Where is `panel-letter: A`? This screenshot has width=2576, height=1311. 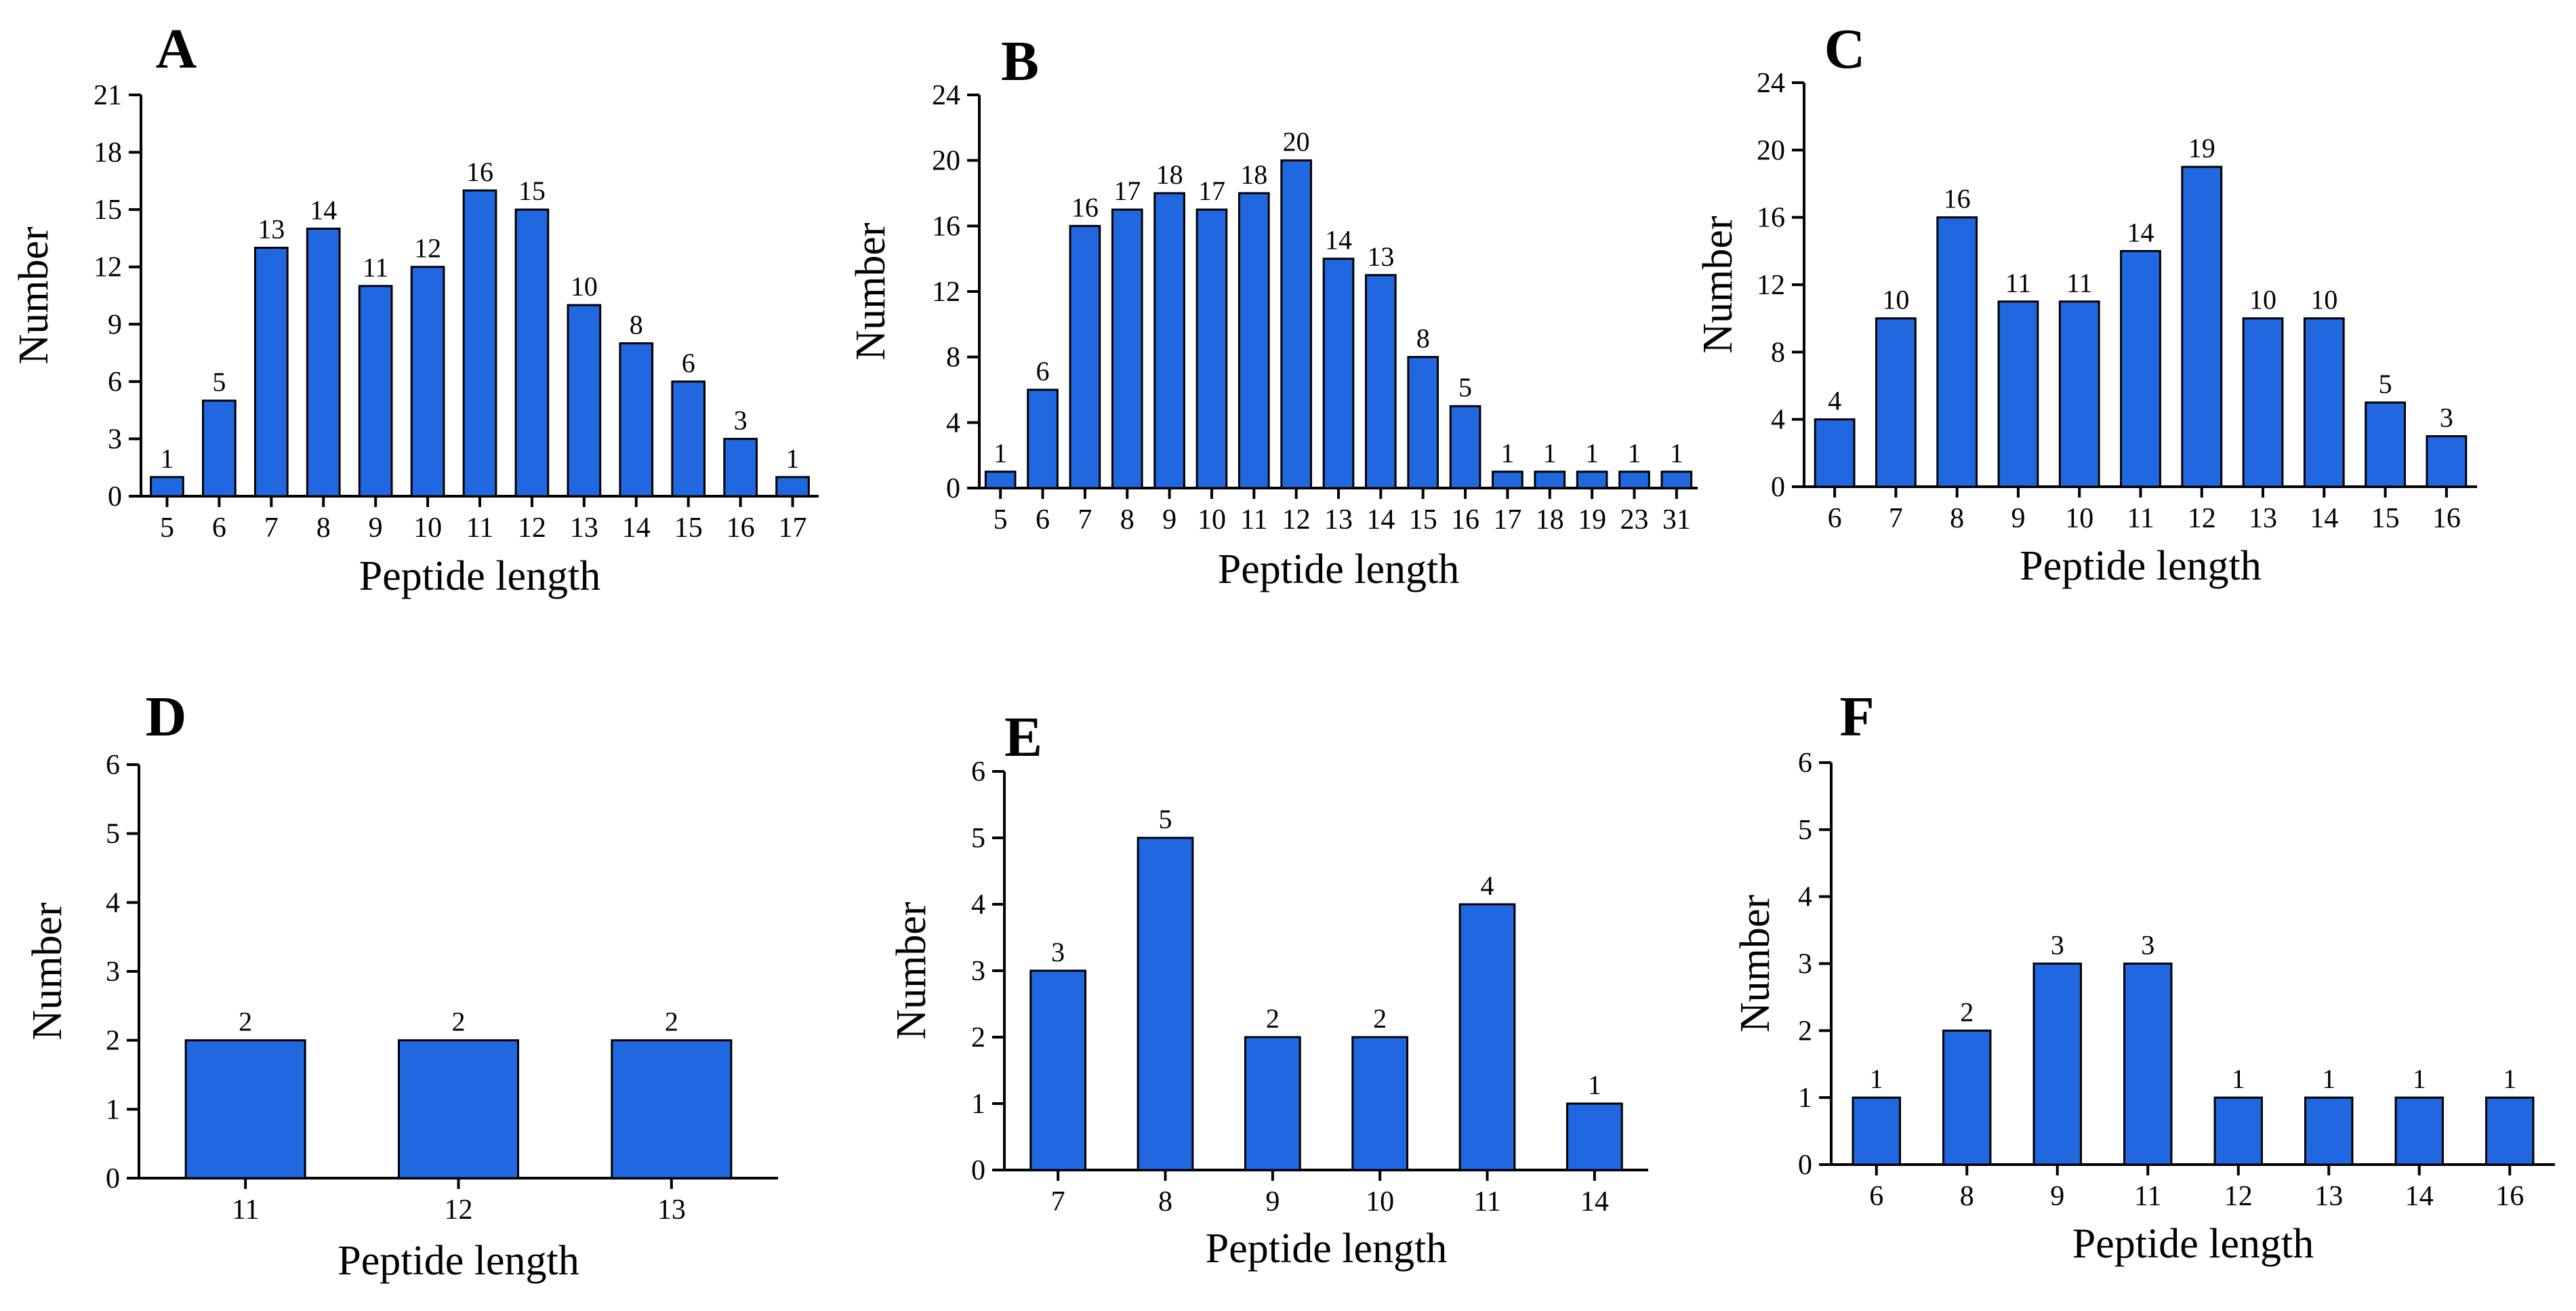
panel-letter: A is located at coordinates (177, 49).